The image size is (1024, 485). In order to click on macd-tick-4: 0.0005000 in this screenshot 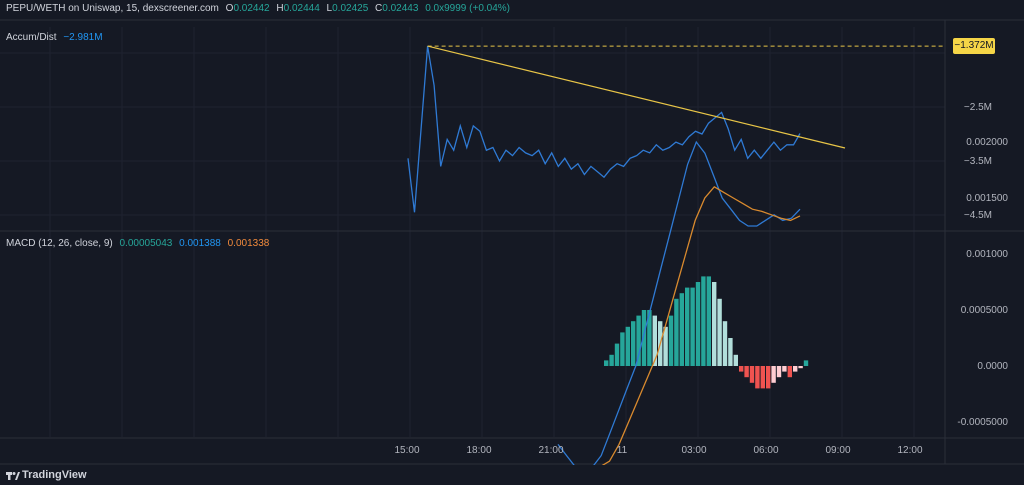, I will do `click(985, 310)`.